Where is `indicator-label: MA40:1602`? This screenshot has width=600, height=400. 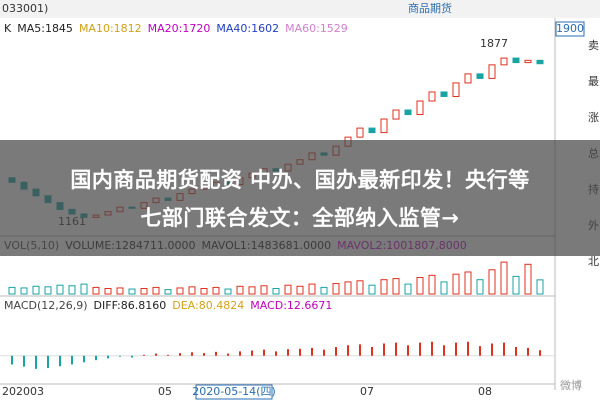 indicator-label: MA40:1602 is located at coordinates (247, 28).